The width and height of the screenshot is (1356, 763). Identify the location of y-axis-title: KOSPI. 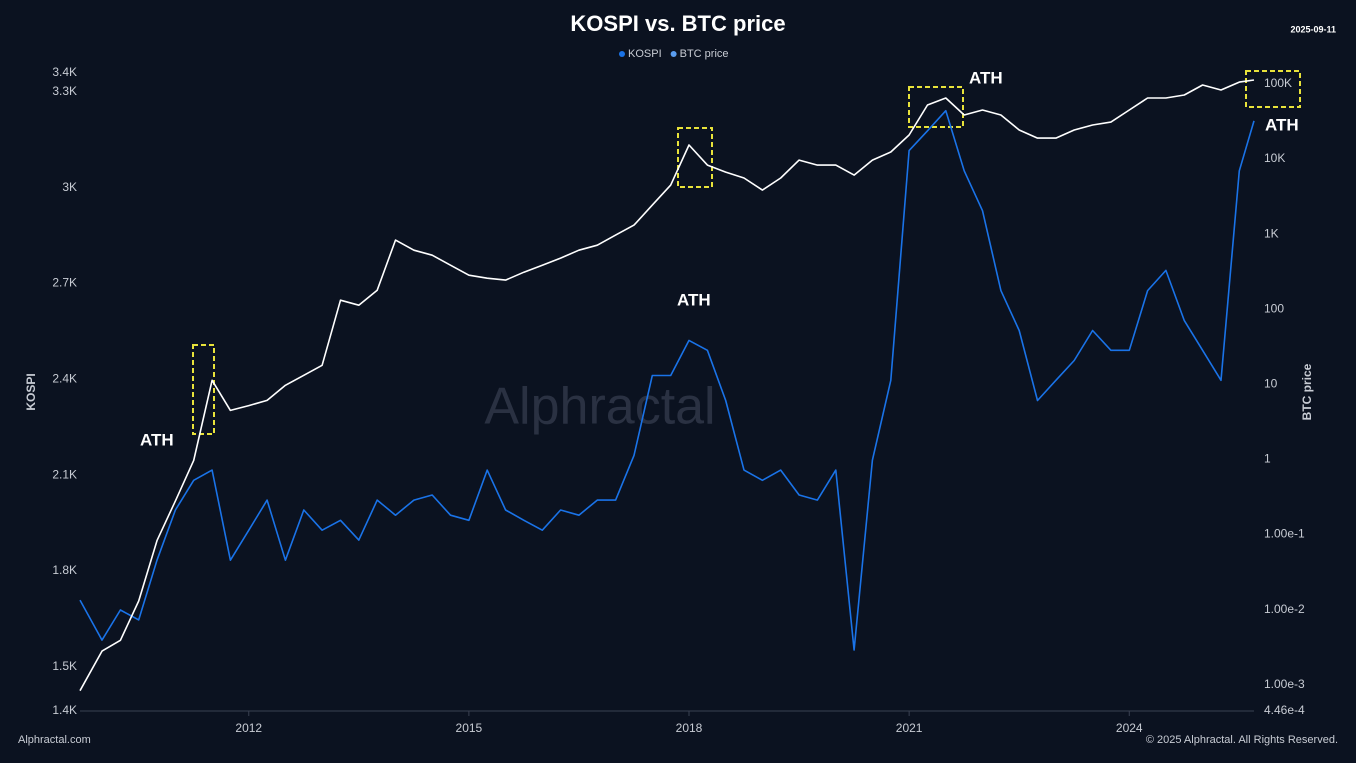
(31, 391).